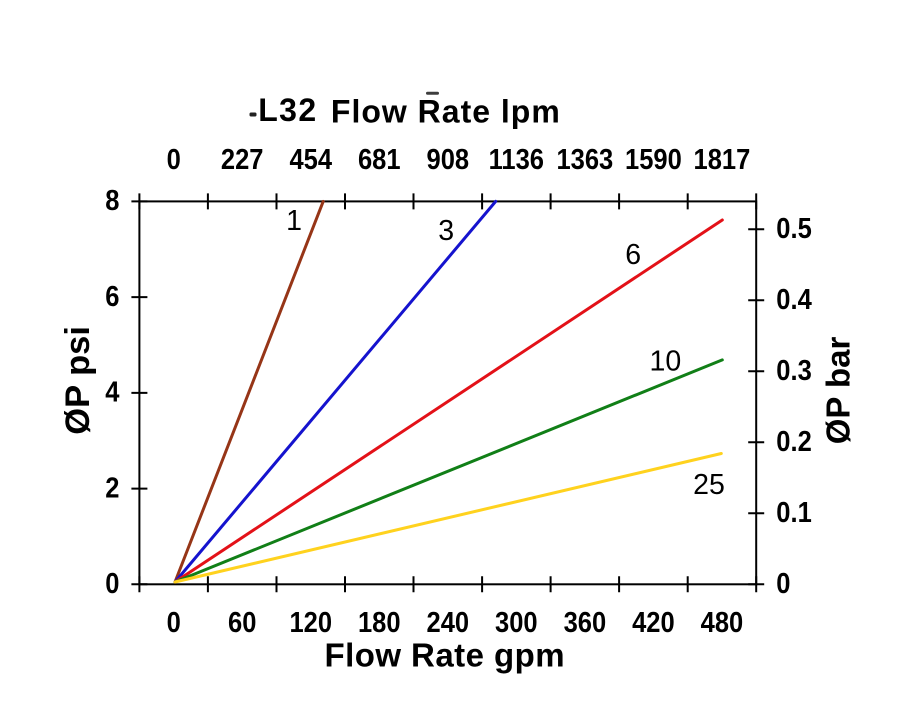 This screenshot has width=897, height=705. I want to click on svg-text: 480, so click(722, 622).